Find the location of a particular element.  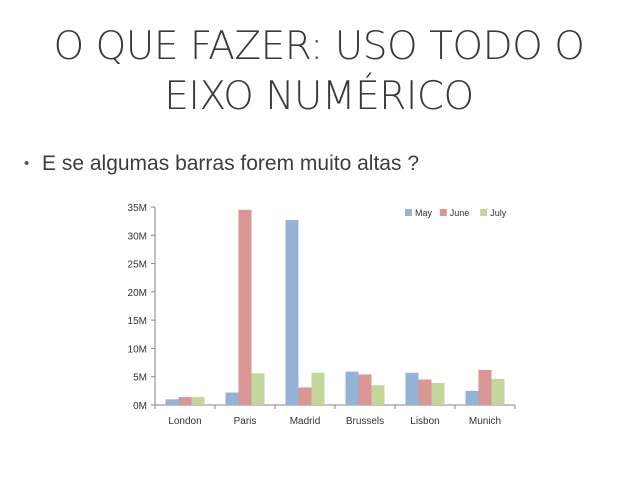

legend-swatch-july is located at coordinates (484, 212).